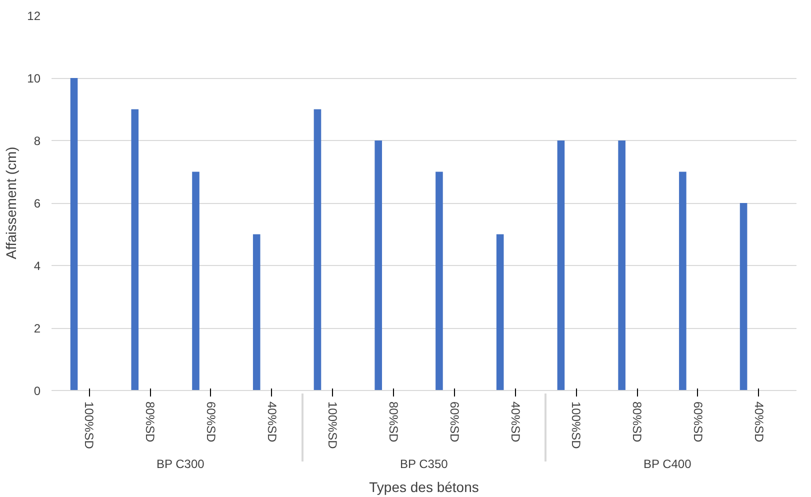 The height and width of the screenshot is (497, 811). What do you see at coordinates (667, 463) in the screenshot?
I see `text: BP C400` at bounding box center [667, 463].